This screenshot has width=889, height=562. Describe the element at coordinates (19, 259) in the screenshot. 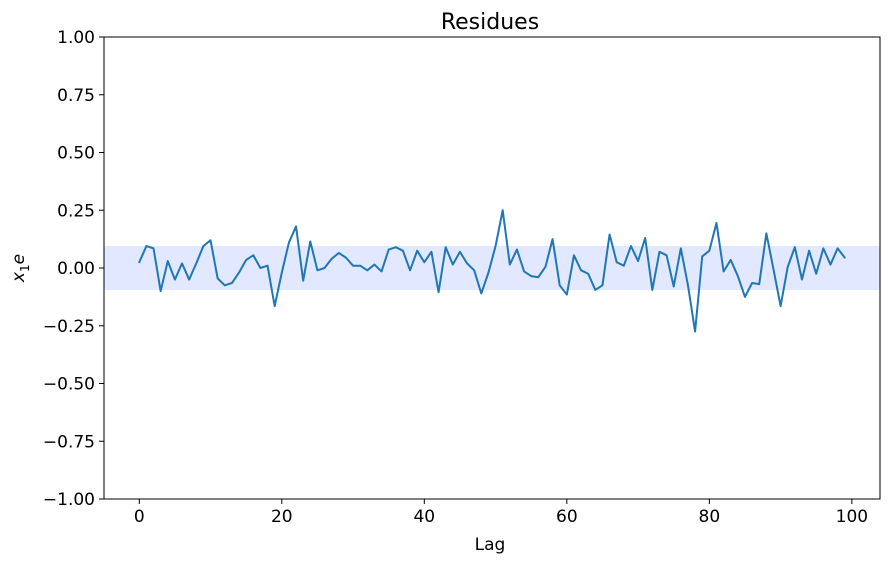

I see `y-axis-label-suffix: e` at that location.